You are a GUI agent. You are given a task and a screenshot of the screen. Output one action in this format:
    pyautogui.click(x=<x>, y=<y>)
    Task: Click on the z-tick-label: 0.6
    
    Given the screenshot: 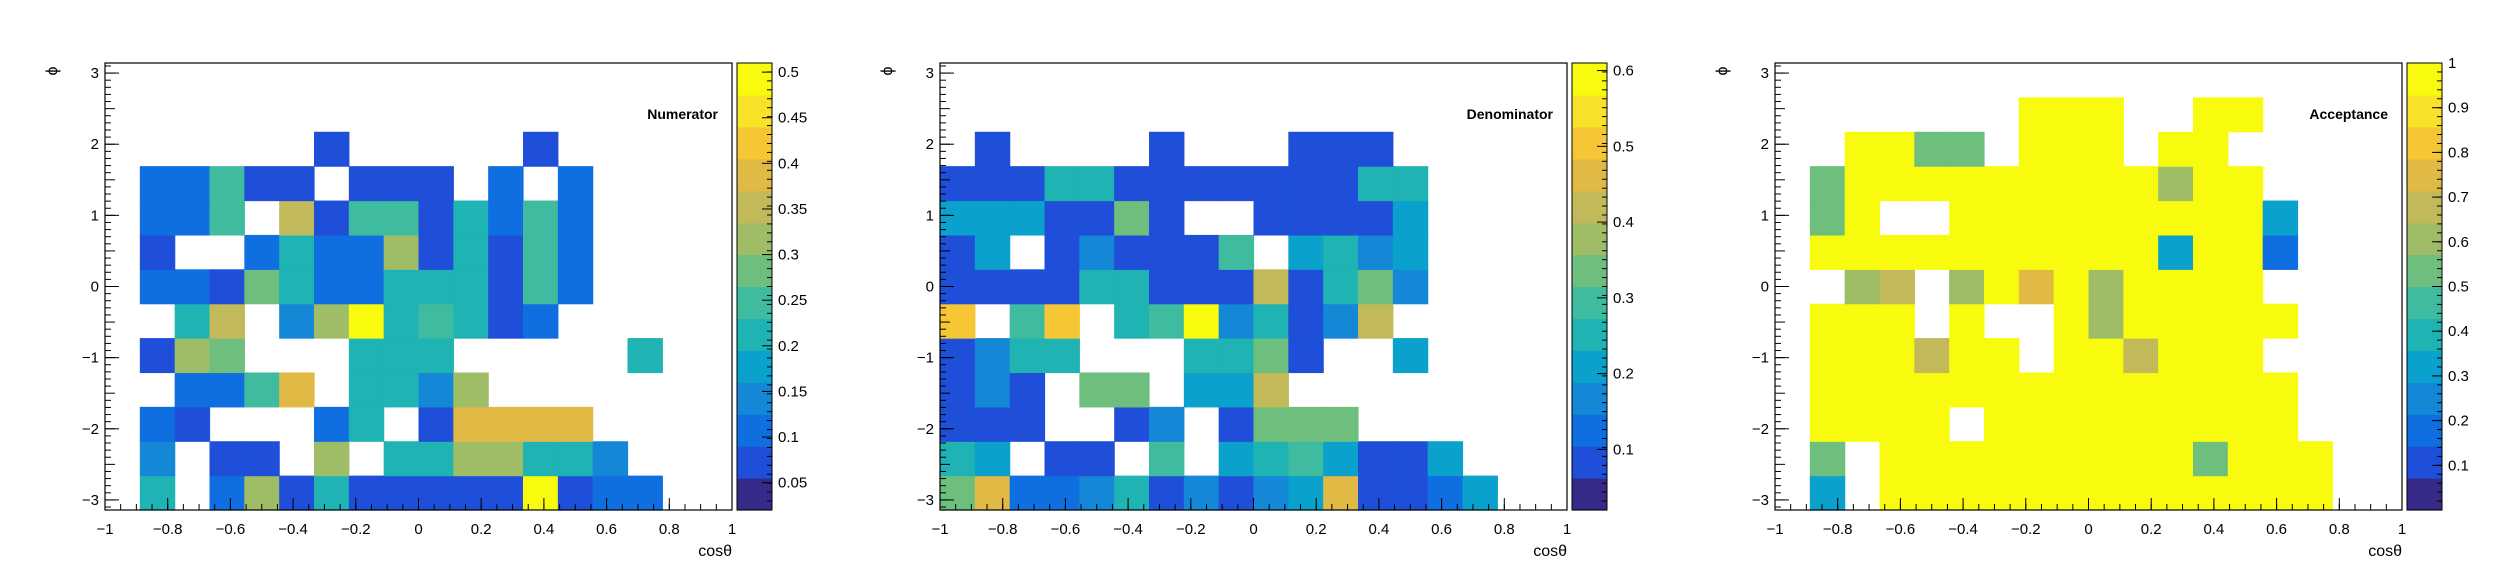 What is the action you would take?
    pyautogui.click(x=1623, y=71)
    